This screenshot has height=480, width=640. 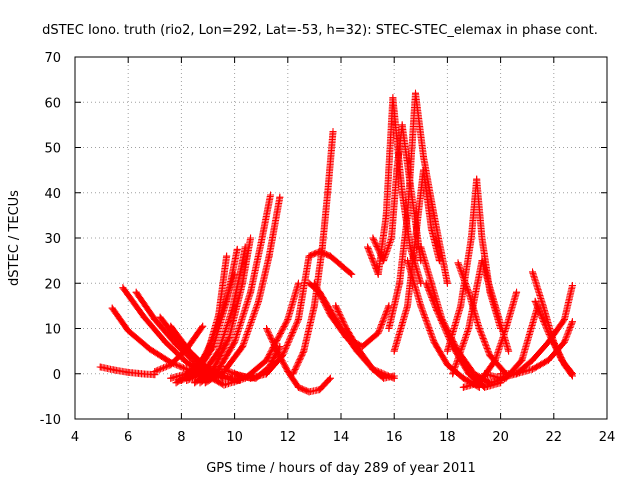 What do you see at coordinates (341, 437) in the screenshot?
I see `x-tick-label: 14` at bounding box center [341, 437].